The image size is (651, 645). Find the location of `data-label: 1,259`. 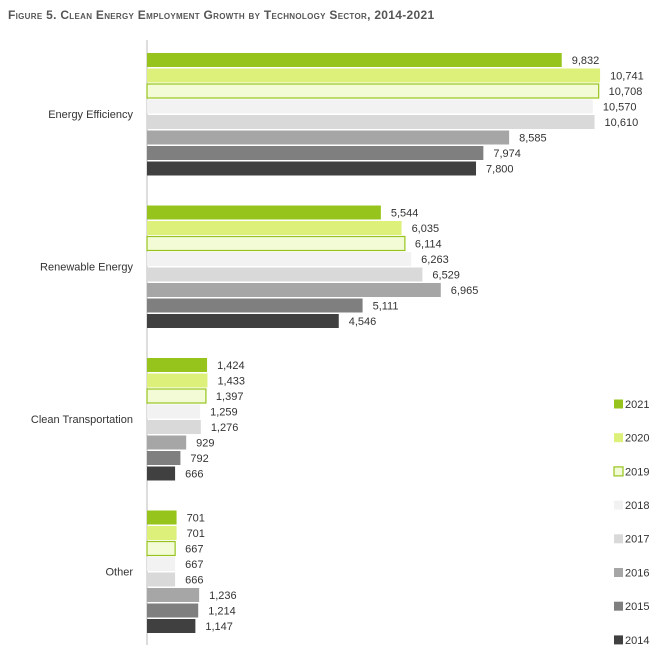

data-label: 1,259 is located at coordinates (224, 412).